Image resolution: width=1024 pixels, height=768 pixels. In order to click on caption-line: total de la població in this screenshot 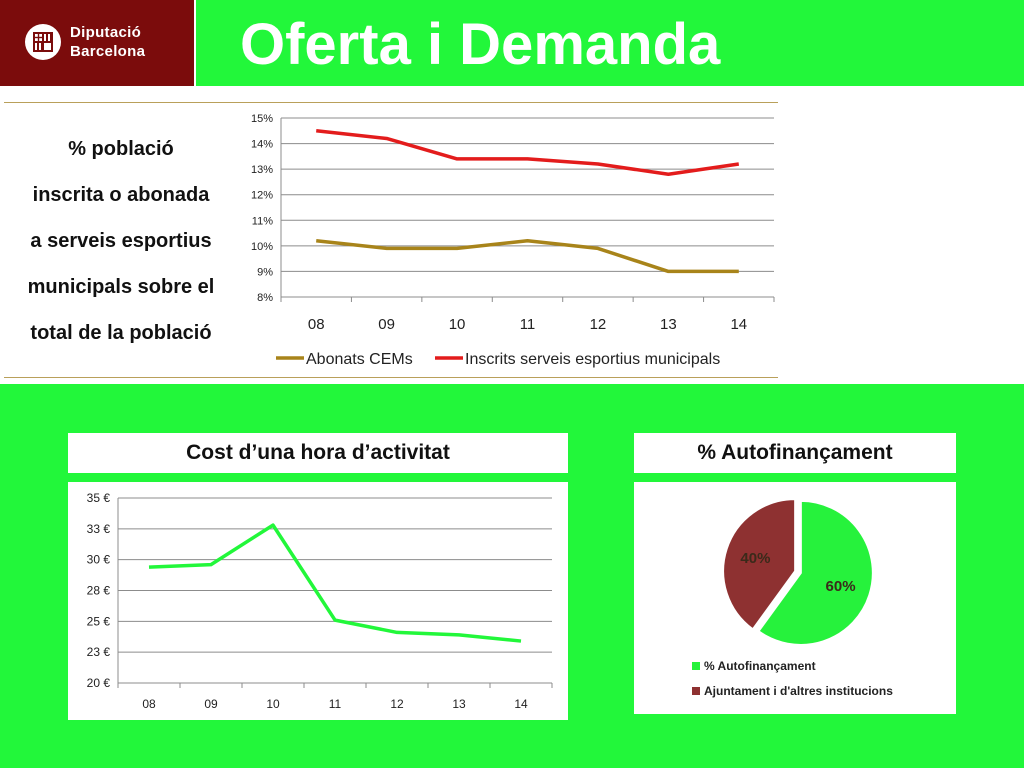, I will do `click(121, 333)`.